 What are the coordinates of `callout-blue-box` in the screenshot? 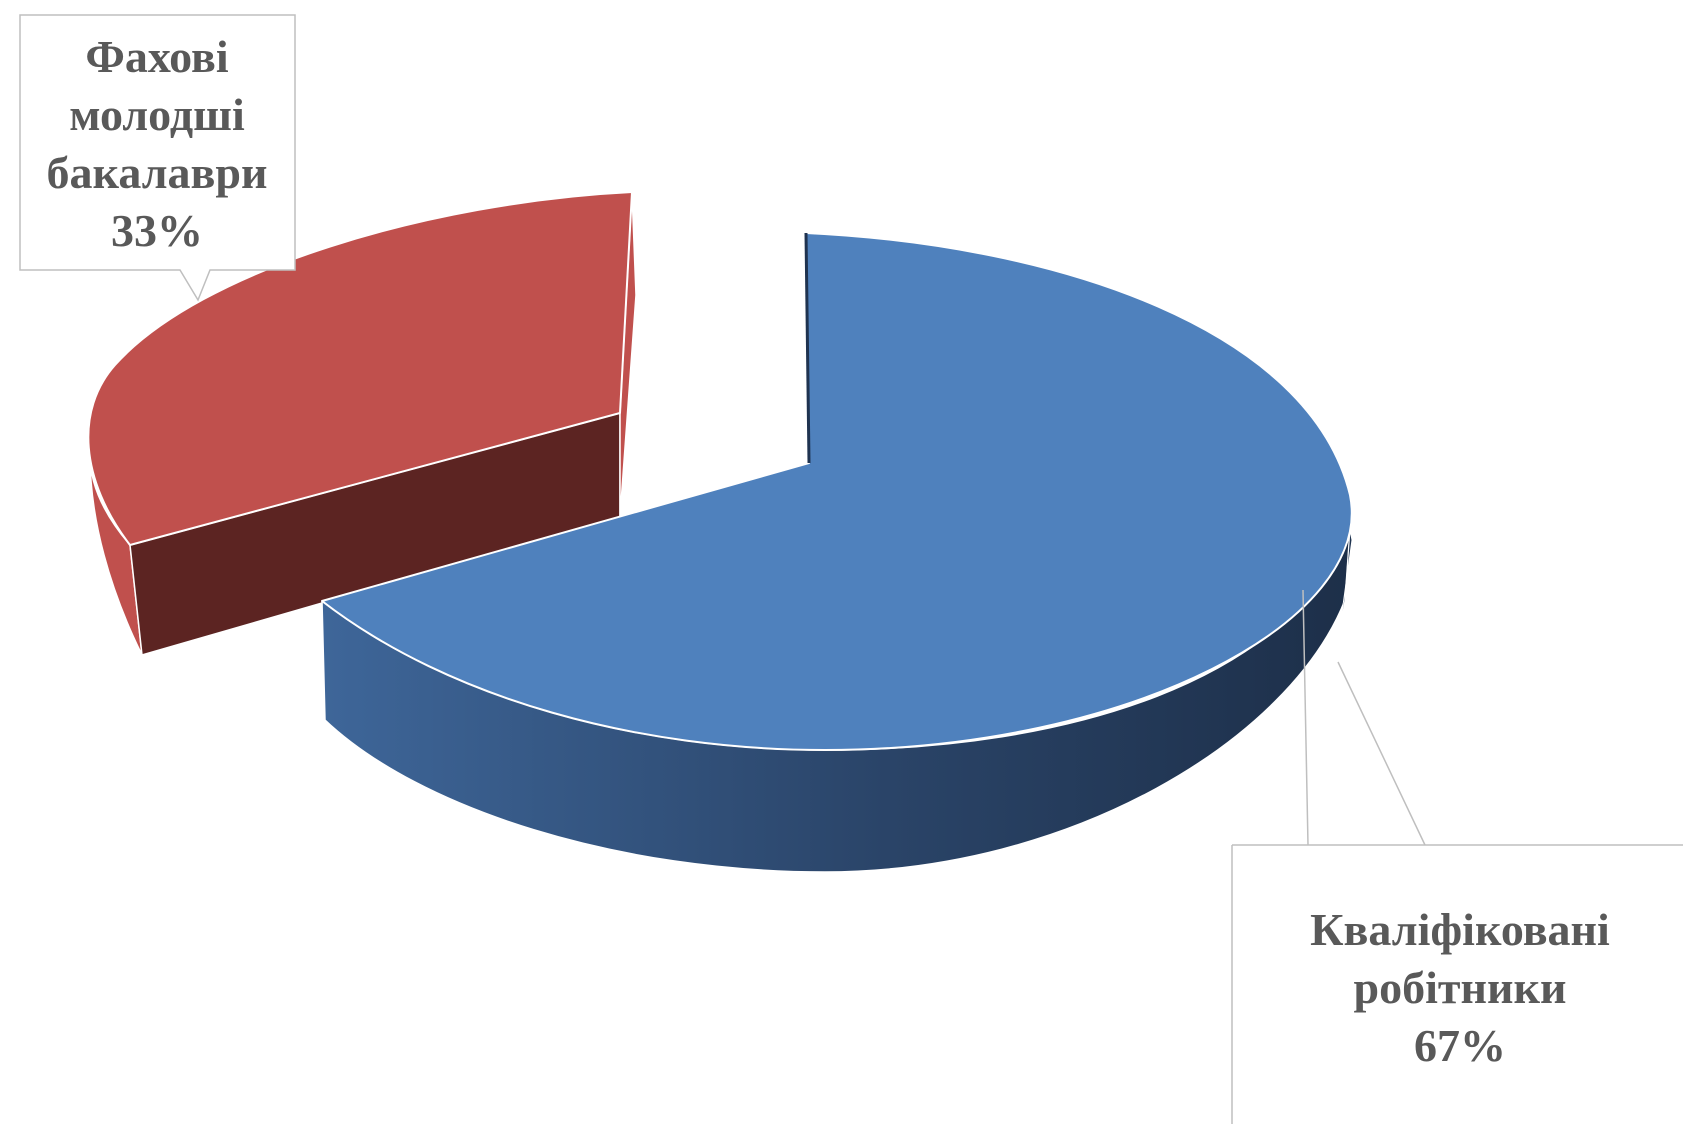 It's located at (1457, 984).